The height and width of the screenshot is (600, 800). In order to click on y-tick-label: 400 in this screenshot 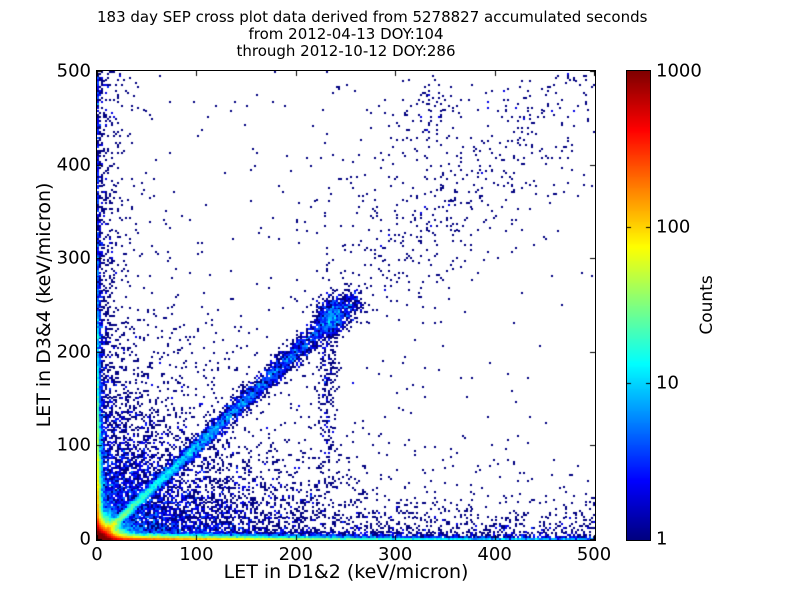, I will do `click(73, 165)`.